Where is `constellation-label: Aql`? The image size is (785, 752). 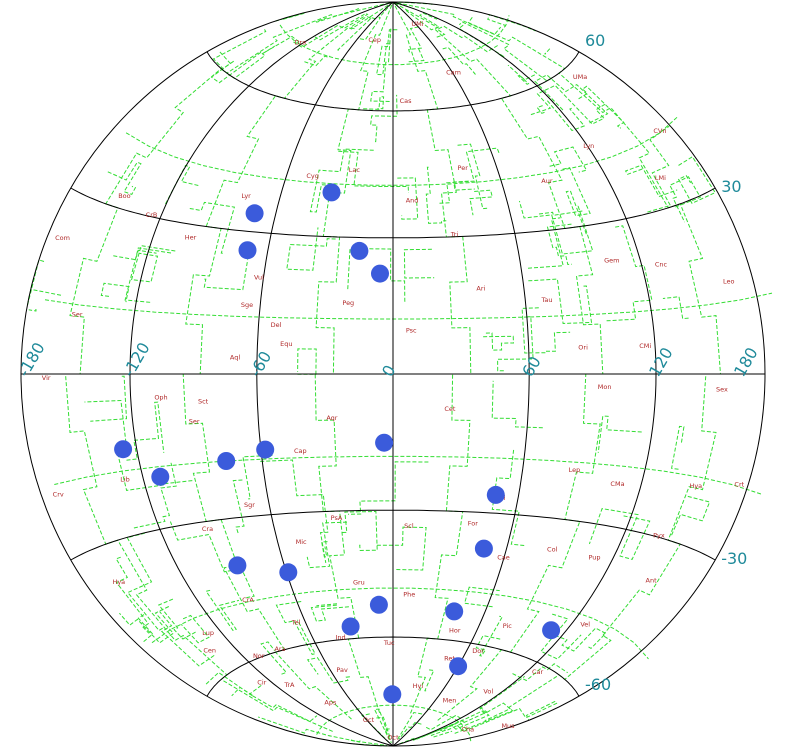 constellation-label: Aql is located at coordinates (235, 358).